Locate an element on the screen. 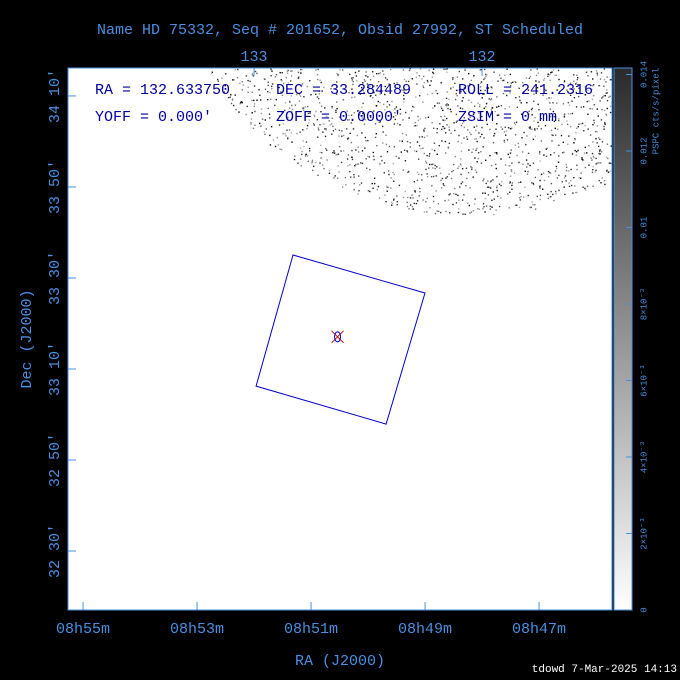 The height and width of the screenshot is (680, 680). colorbar is located at coordinates (623, 339).